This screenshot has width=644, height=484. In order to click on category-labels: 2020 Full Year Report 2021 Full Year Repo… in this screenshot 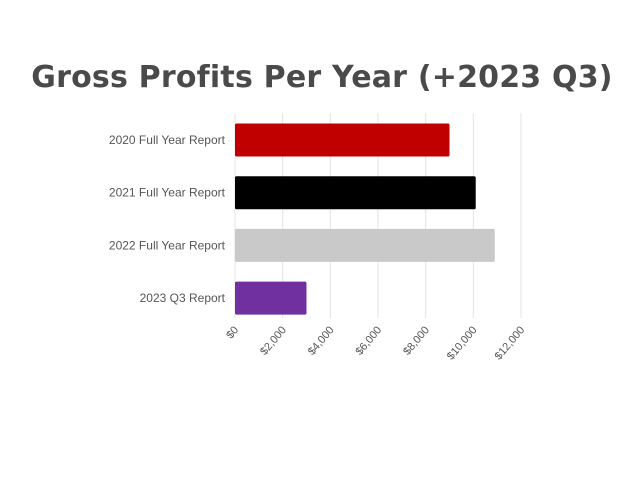, I will do `click(167, 219)`.